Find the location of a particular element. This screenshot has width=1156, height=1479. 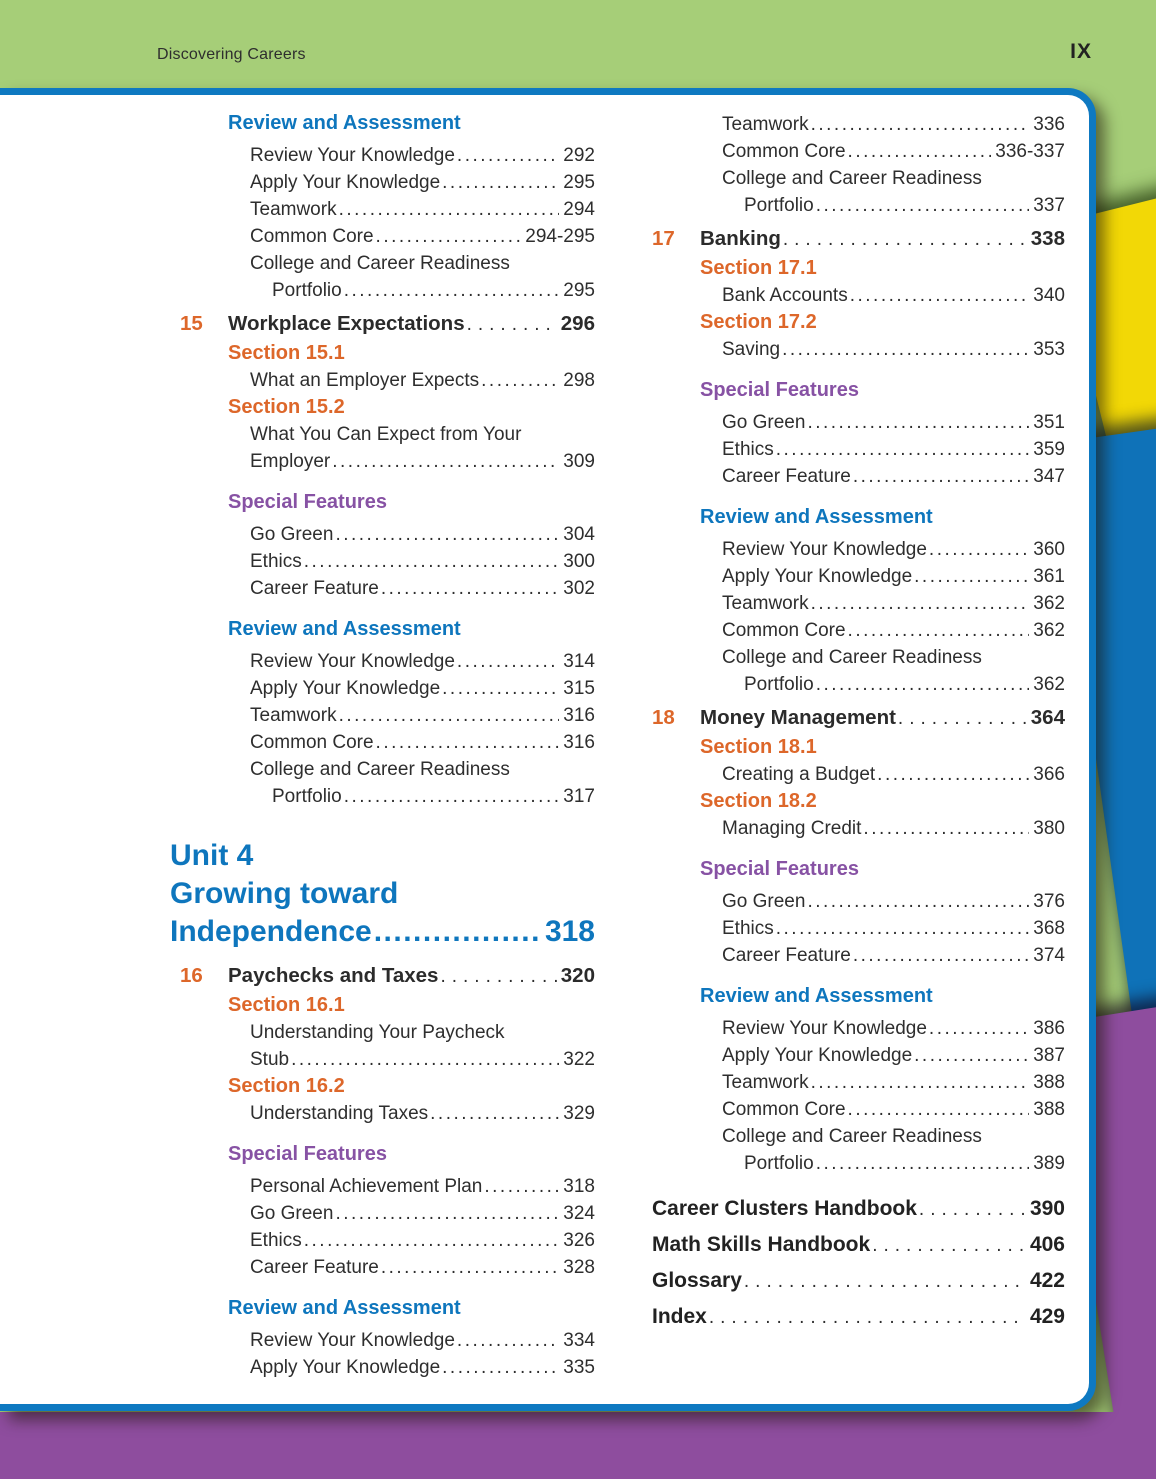

entry-label: Understanding Taxes is located at coordinates (339, 1113).